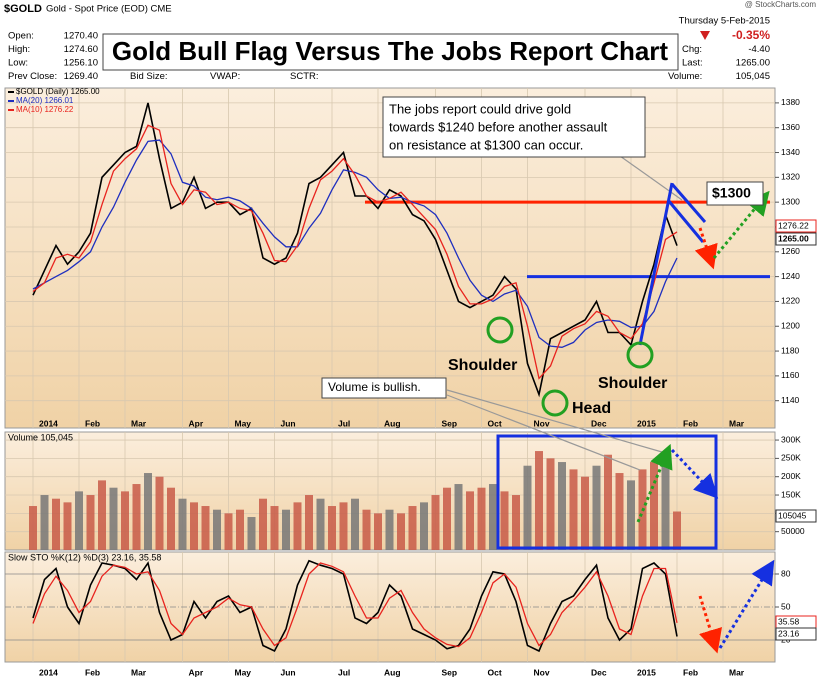 The height and width of the screenshot is (684, 818). I want to click on field-label: Prev Close:, so click(32, 76).